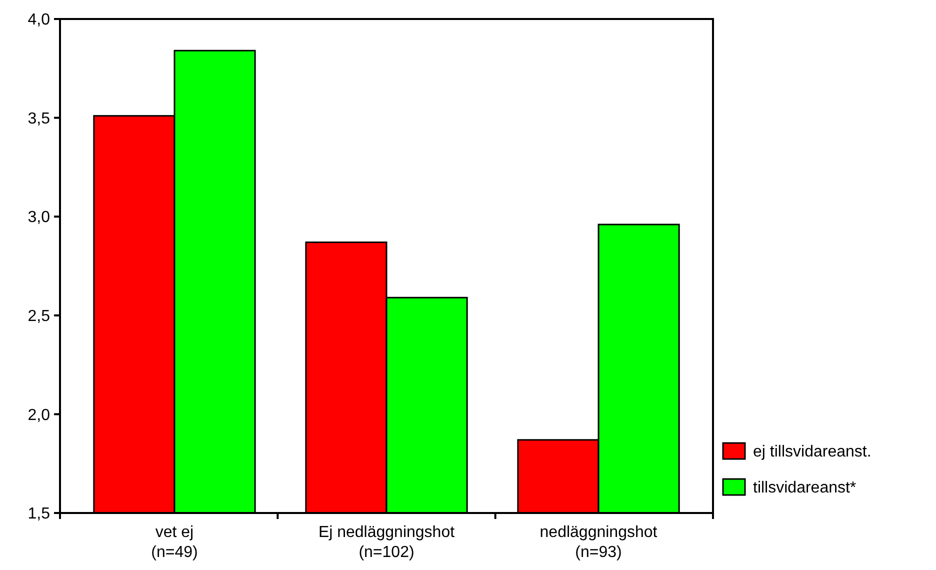 The height and width of the screenshot is (570, 936). What do you see at coordinates (39, 119) in the screenshot?
I see `y-tick-label: 3,5` at bounding box center [39, 119].